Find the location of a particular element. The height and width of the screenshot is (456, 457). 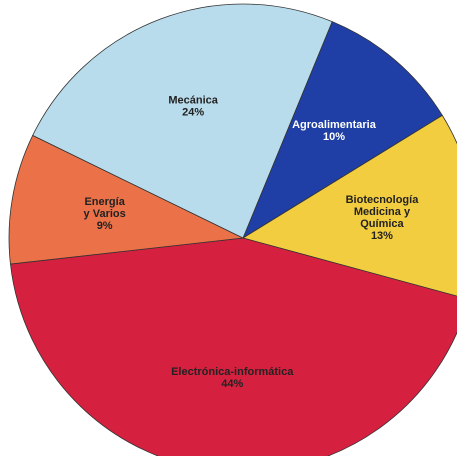

slice-label: Mecánica is located at coordinates (193, 101).